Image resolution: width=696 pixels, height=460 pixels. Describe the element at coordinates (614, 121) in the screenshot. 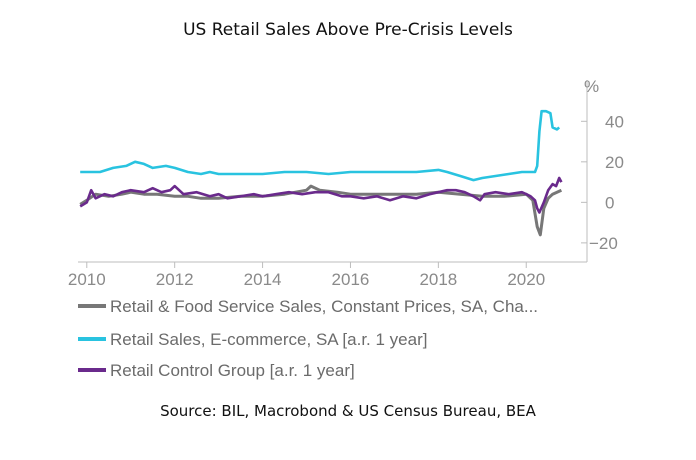

I see `y-tick-label: 40` at that location.